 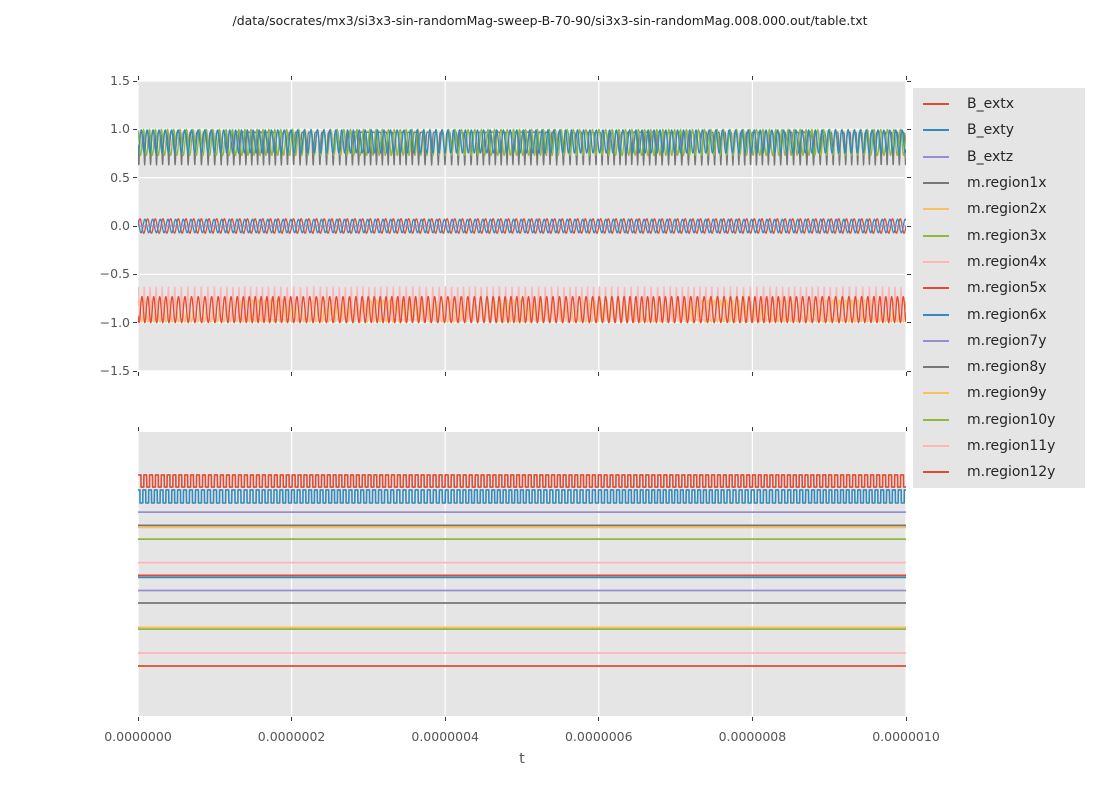 I want to click on legend-label: m.region1x, so click(x=1007, y=183).